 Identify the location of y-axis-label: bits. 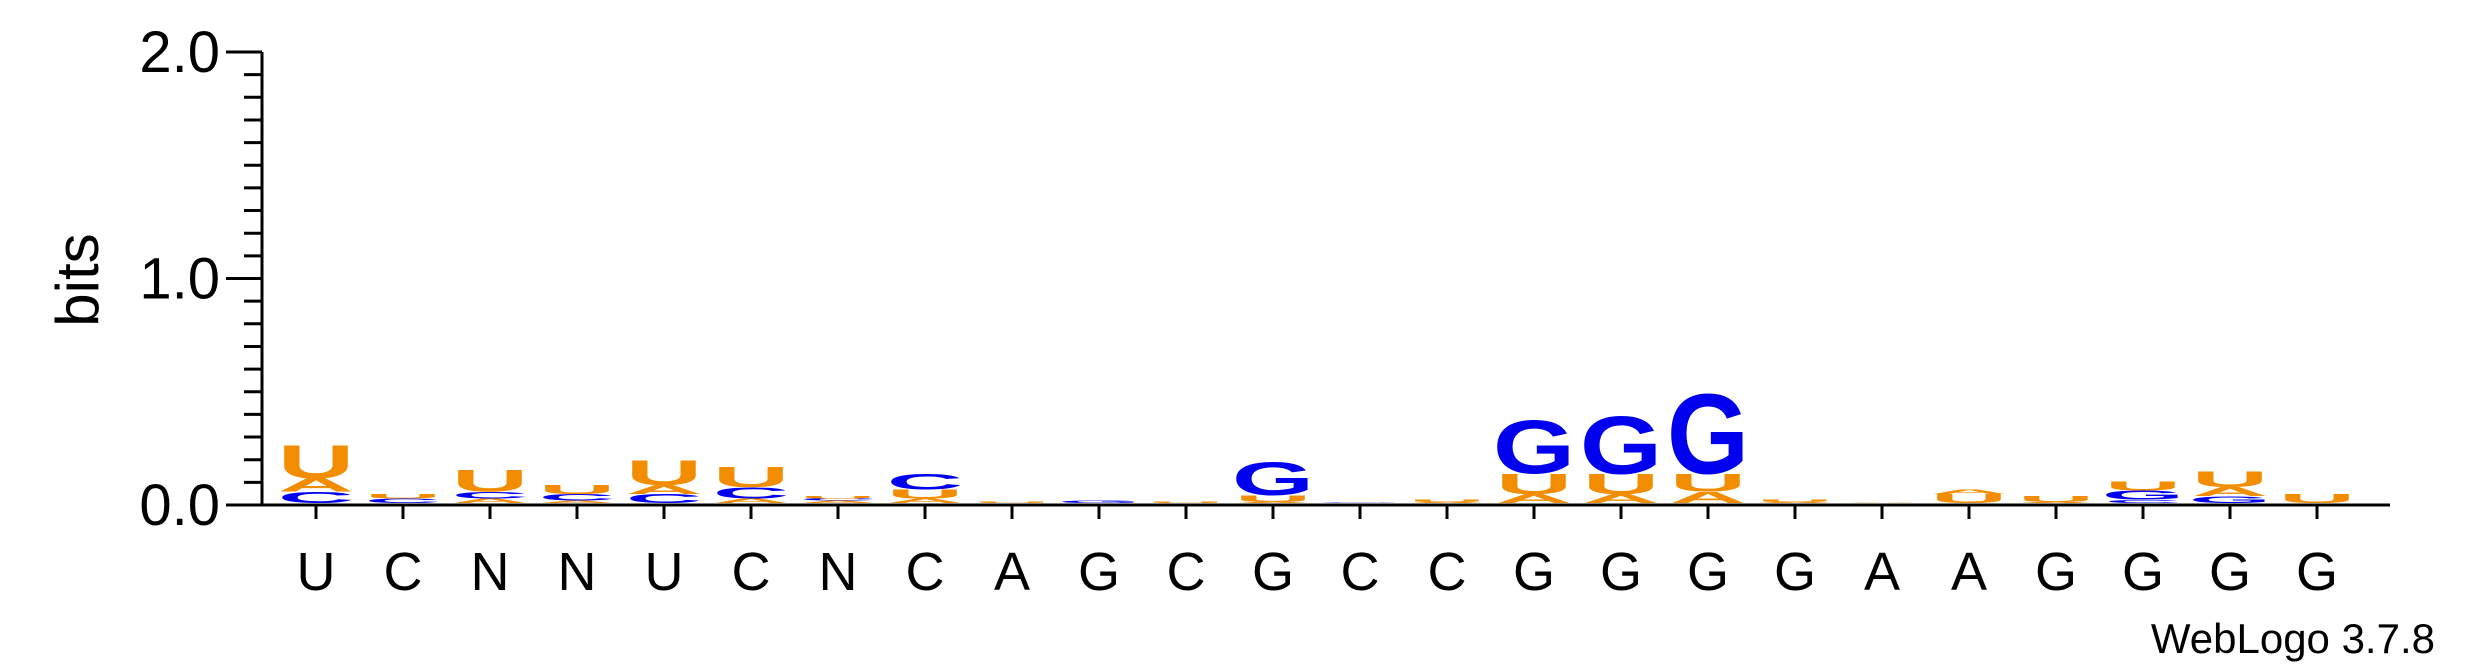
(77, 279).